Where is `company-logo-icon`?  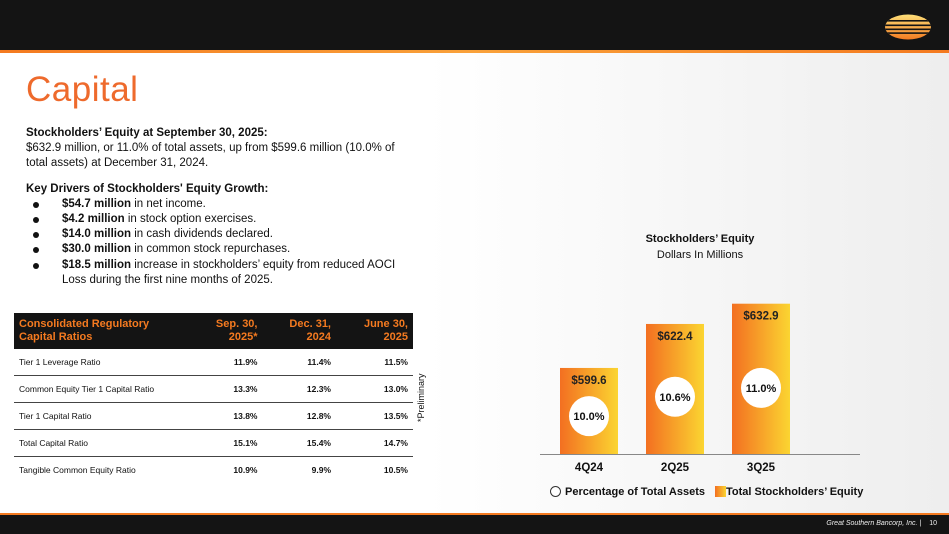 company-logo-icon is located at coordinates (908, 27).